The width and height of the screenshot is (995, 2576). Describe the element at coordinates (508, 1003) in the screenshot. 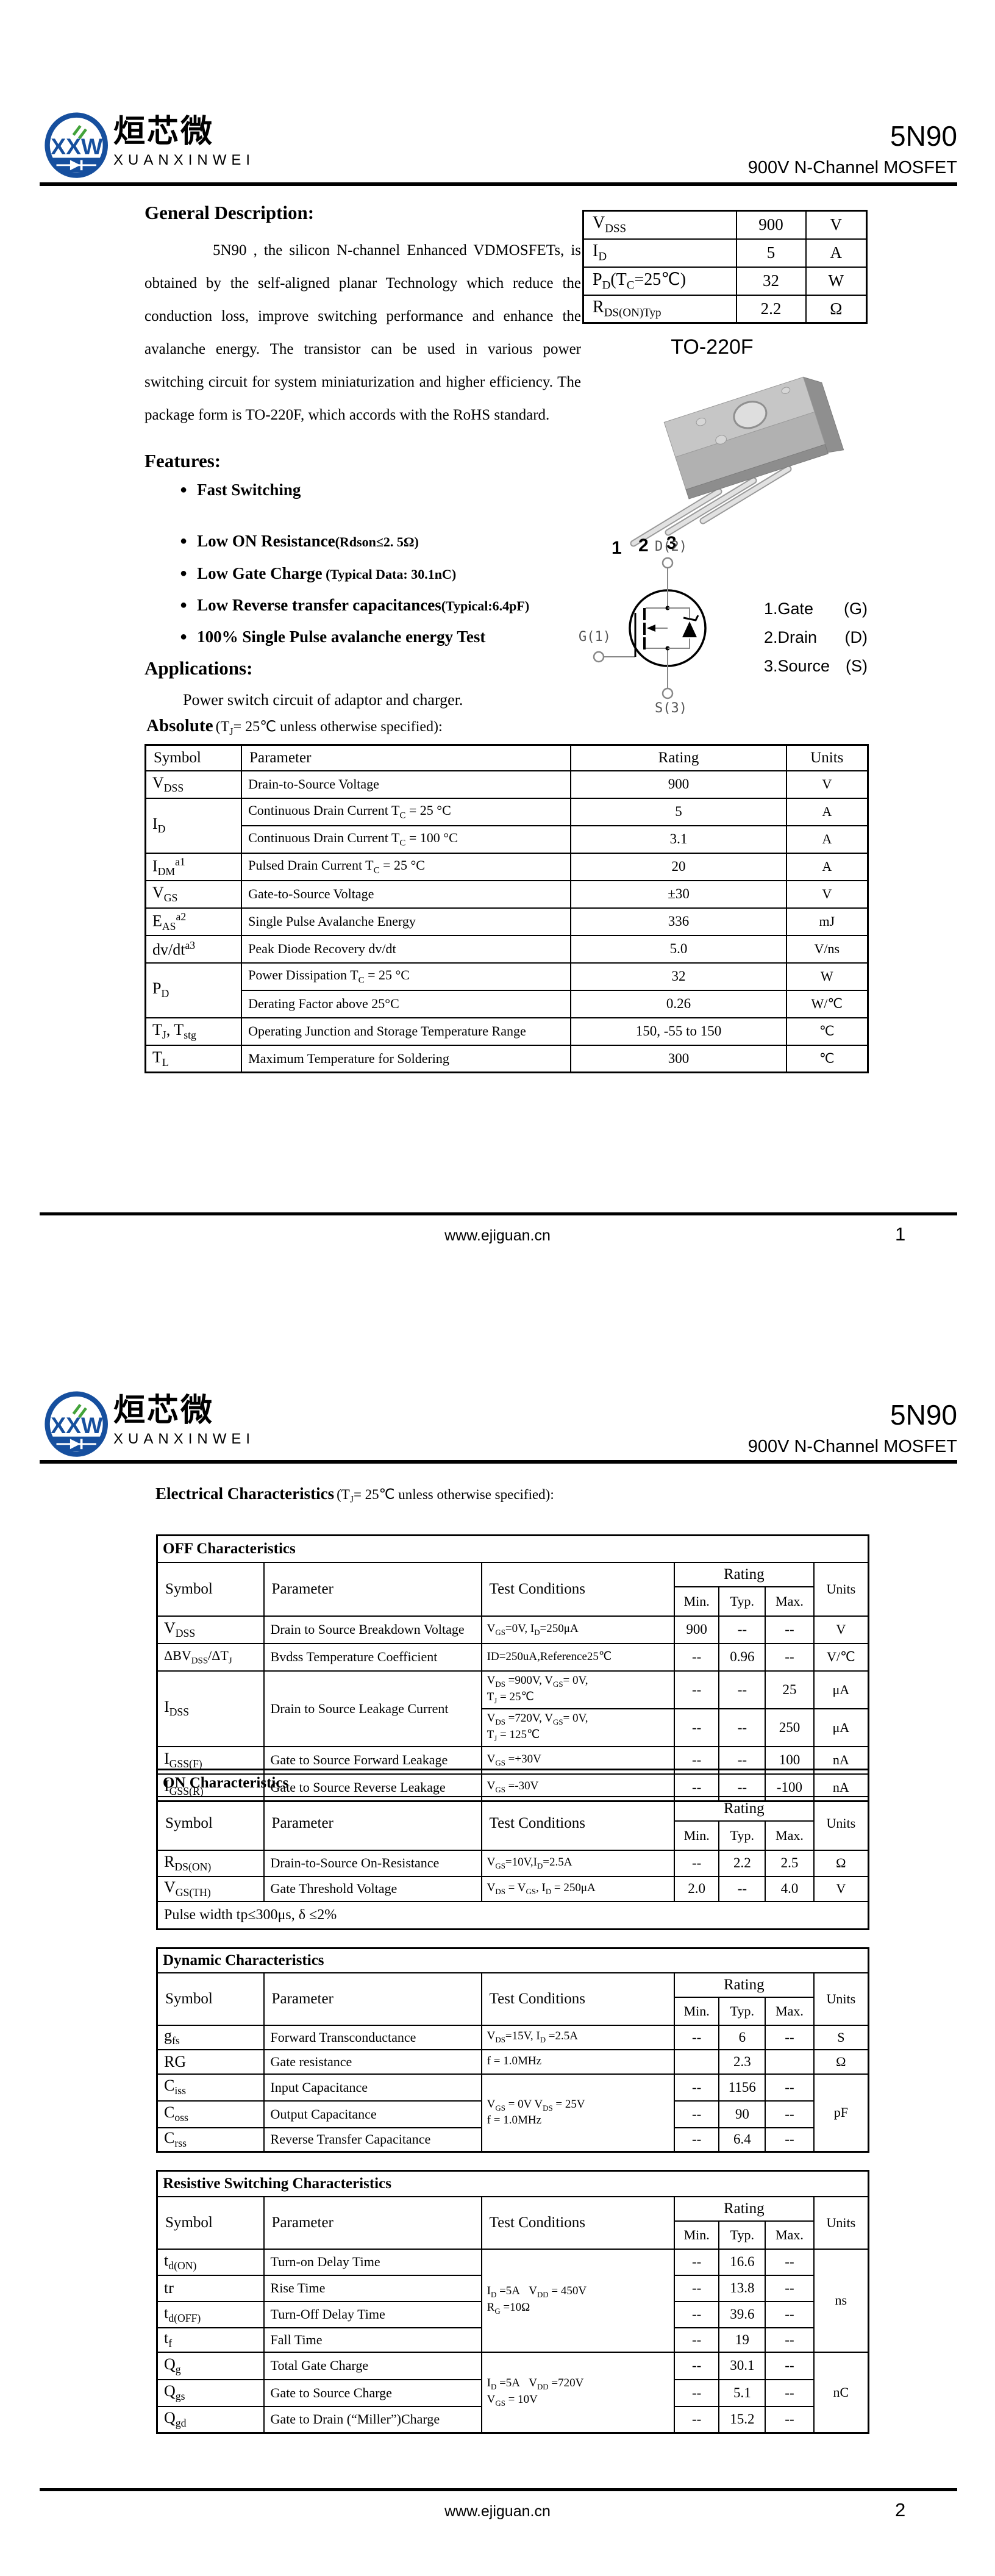

I see `table-row: Derating Factor above 25°C 0.26 W/℃` at that location.